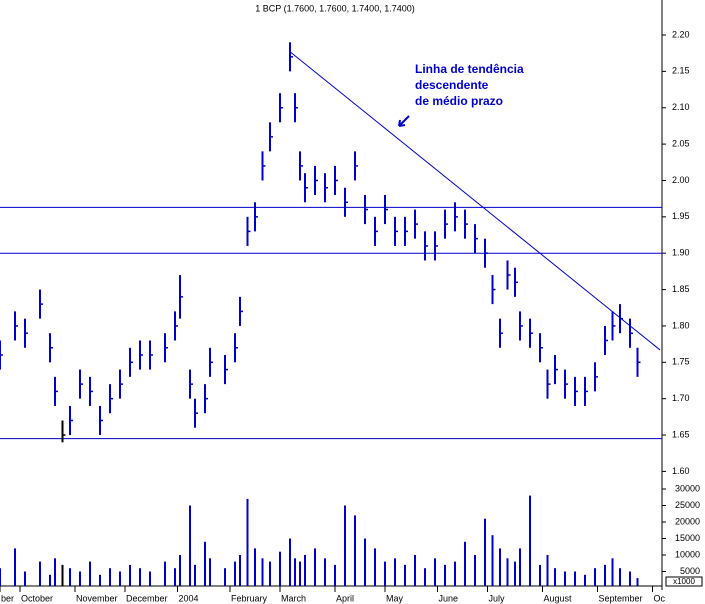 This screenshot has width=705, height=604. Describe the element at coordinates (37, 598) in the screenshot. I see `x-tick-label: October` at that location.